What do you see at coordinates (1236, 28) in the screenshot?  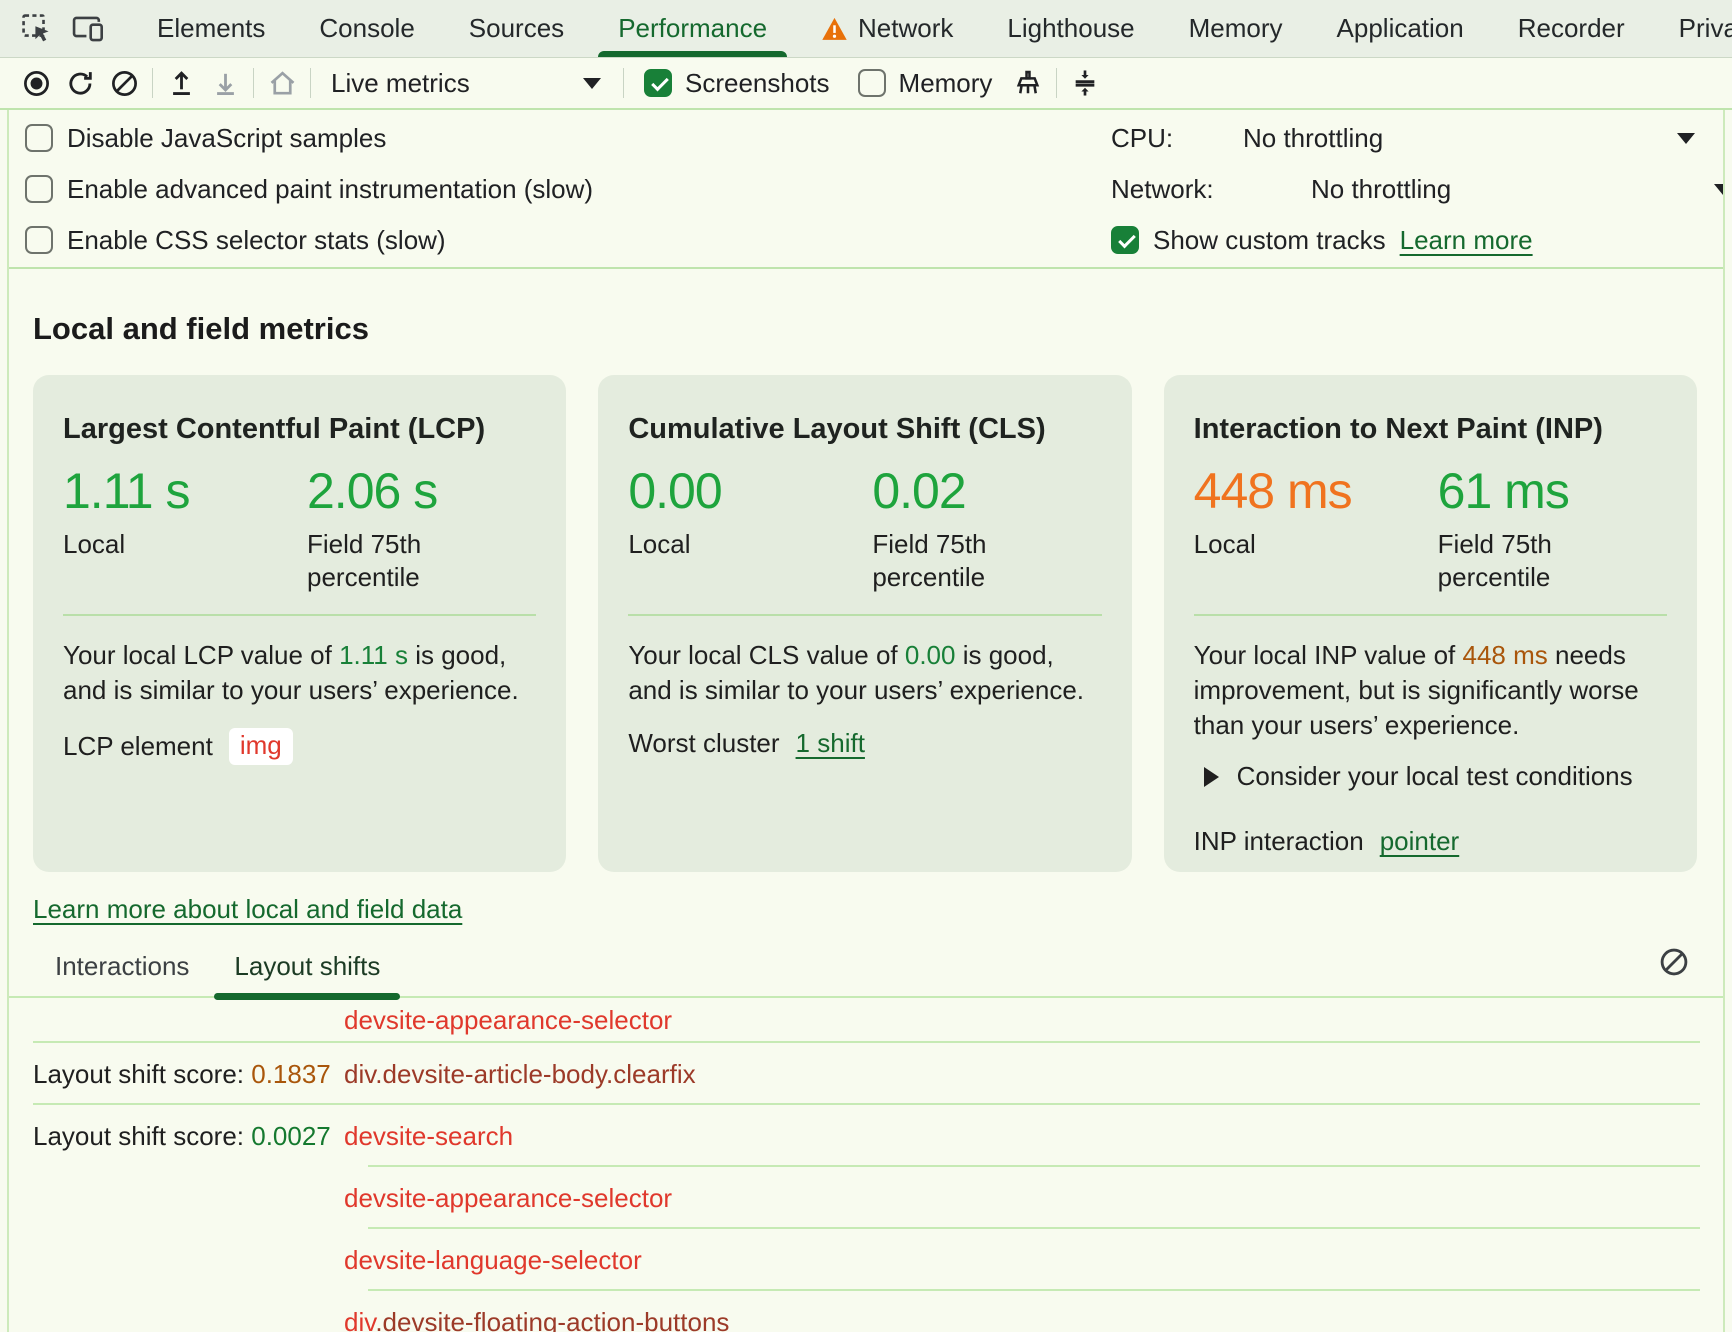 I see `tab-memory: Memory` at bounding box center [1236, 28].